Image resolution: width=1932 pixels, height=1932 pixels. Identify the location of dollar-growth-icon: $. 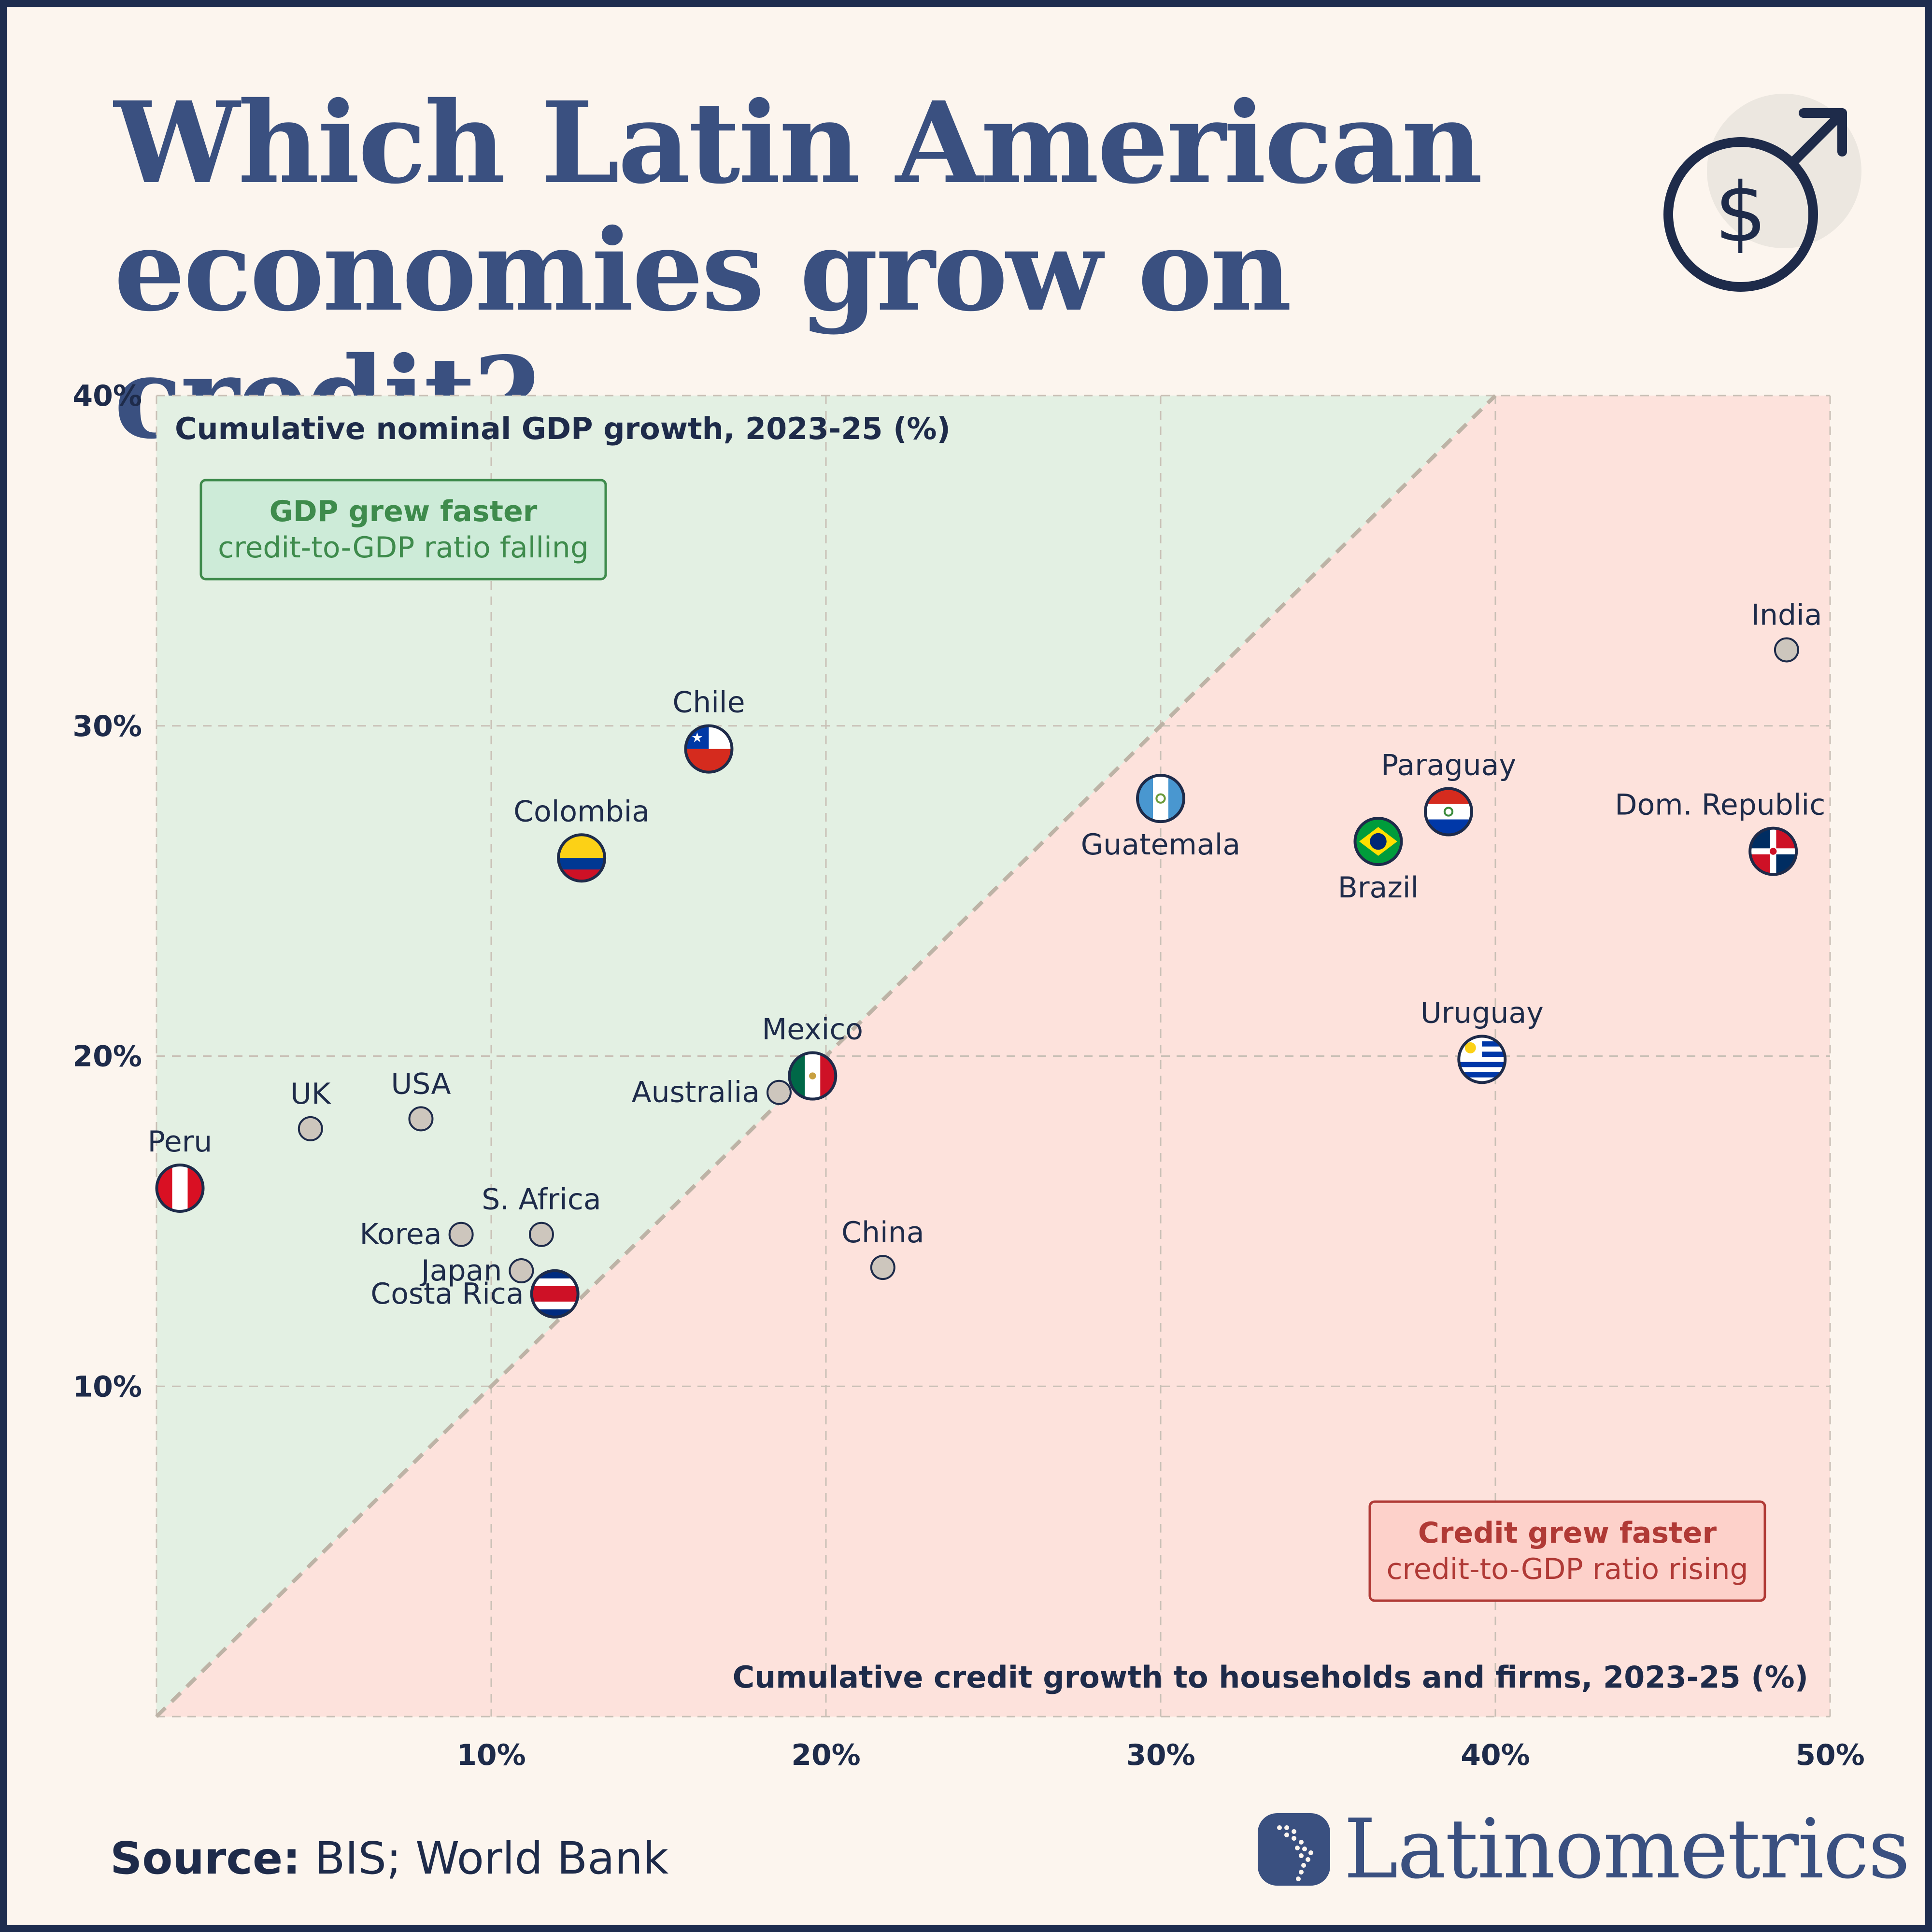
(1762, 193).